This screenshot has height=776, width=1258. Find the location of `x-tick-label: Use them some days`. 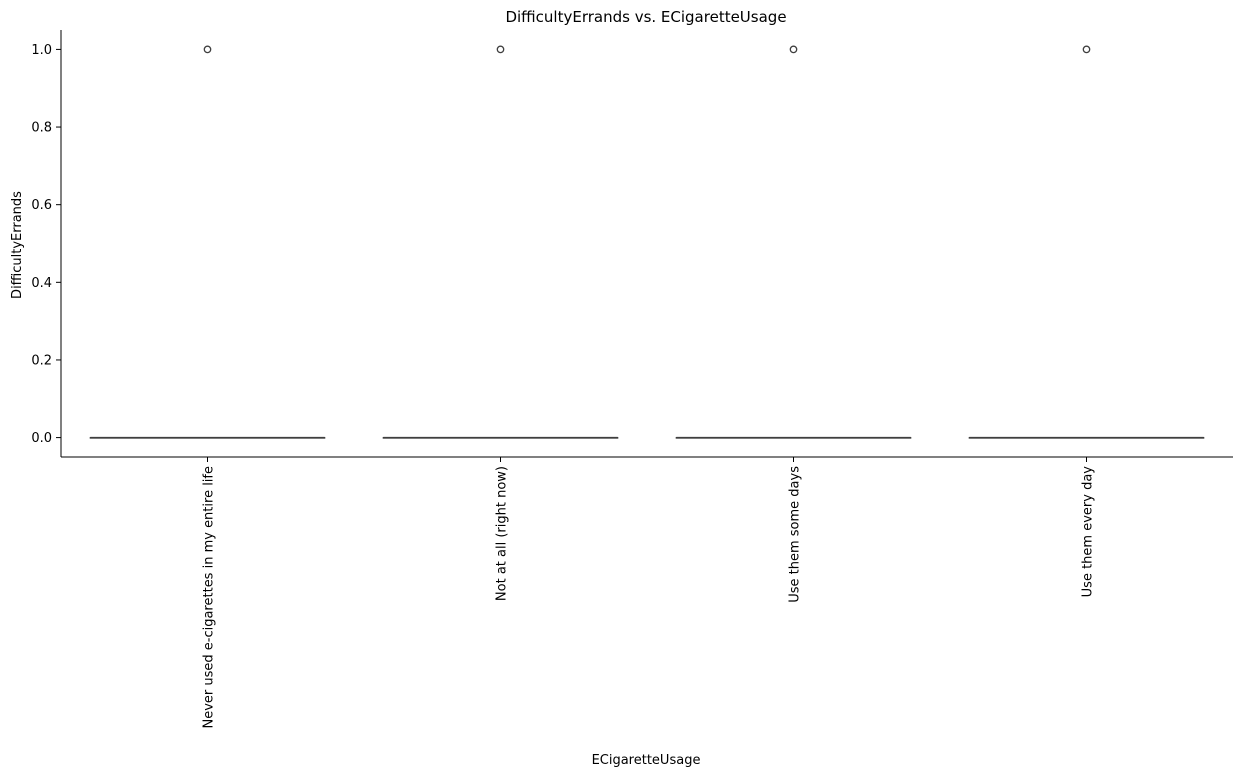

x-tick-label: Use them some days is located at coordinates (795, 534).